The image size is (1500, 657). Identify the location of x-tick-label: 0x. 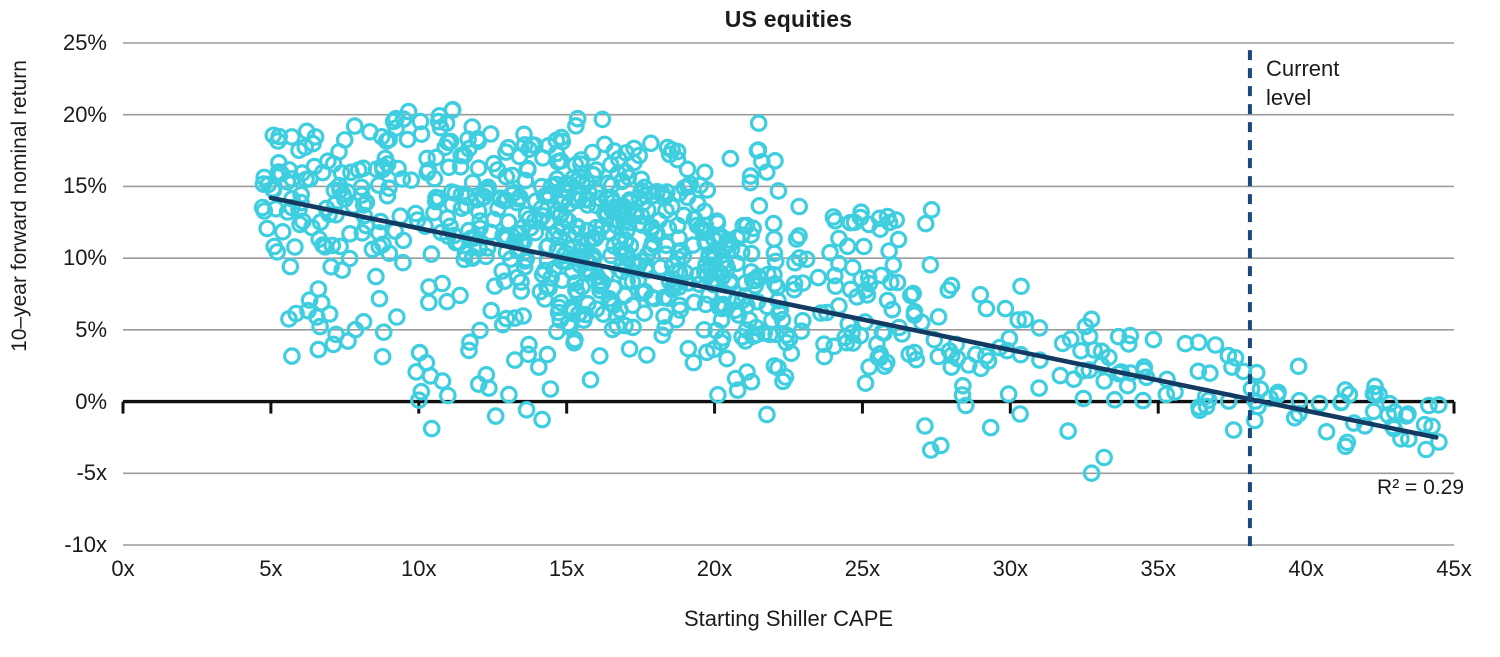
(123, 568).